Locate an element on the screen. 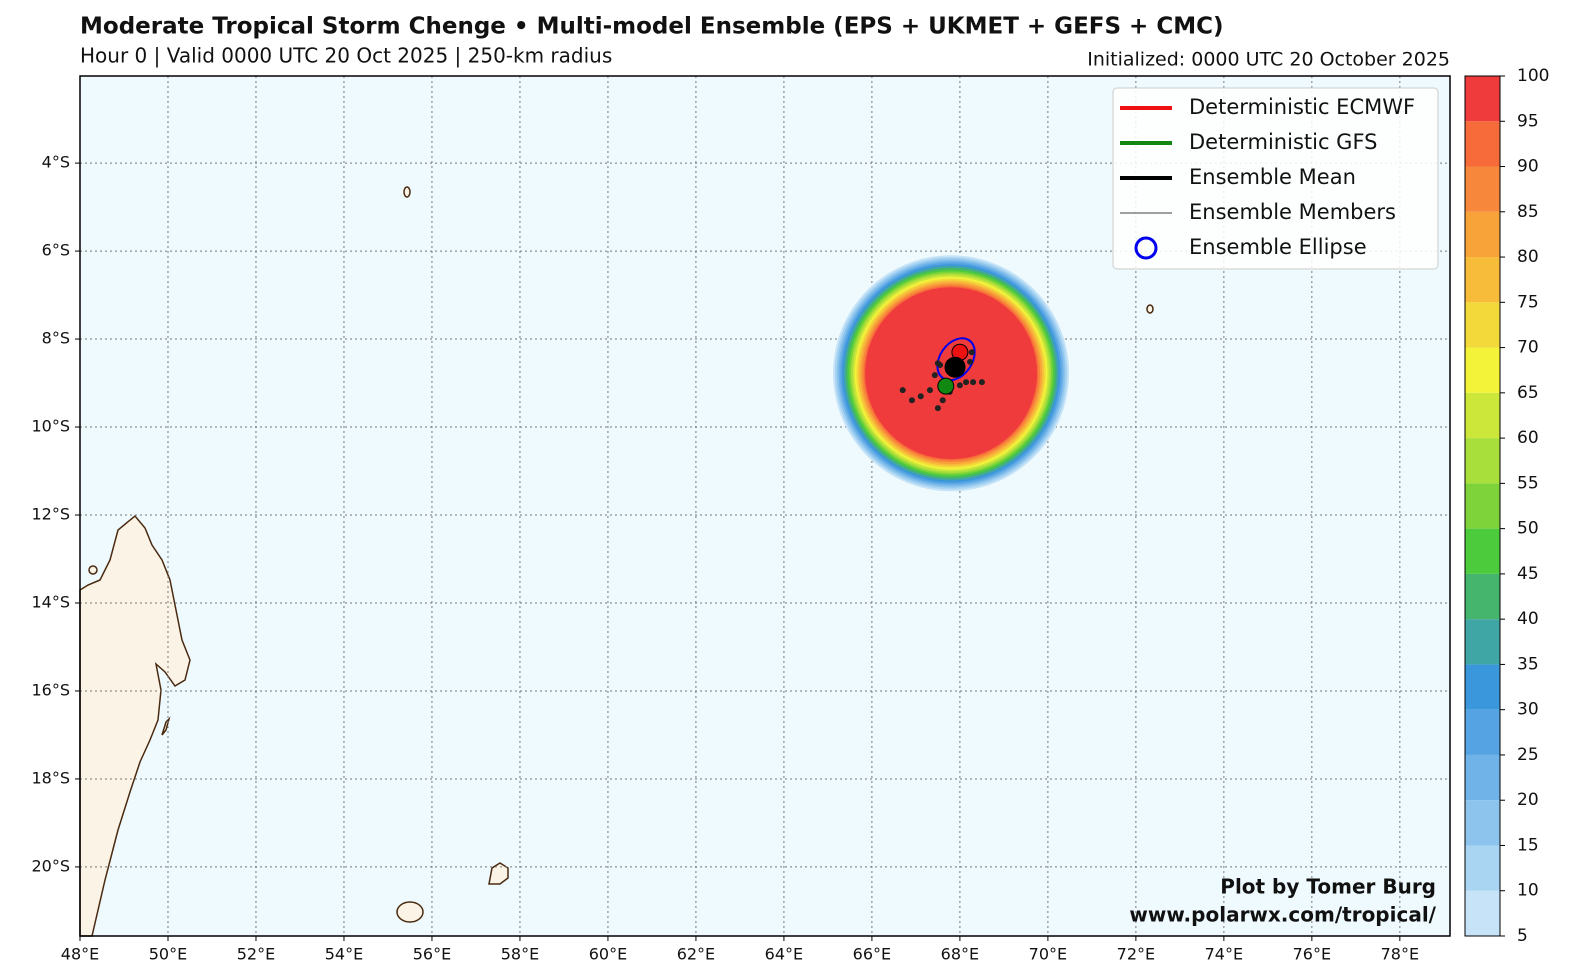  colorbar-label: 75 is located at coordinates (1528, 302).